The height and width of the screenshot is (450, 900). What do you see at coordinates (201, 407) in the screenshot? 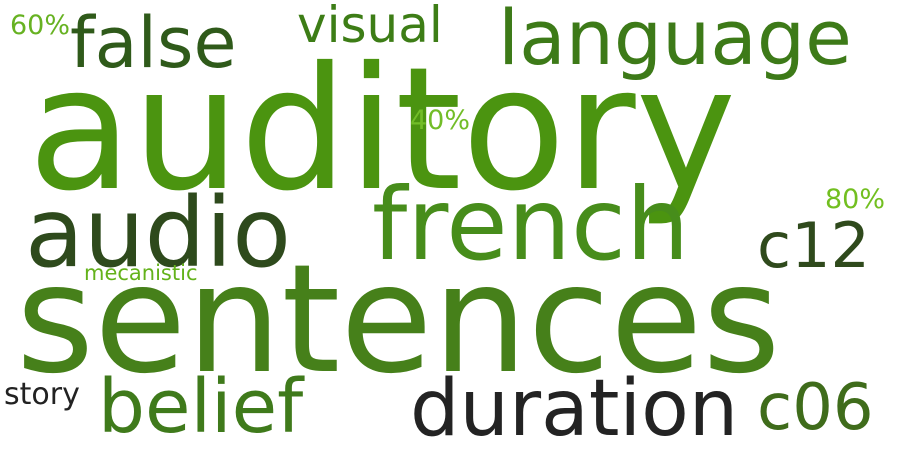
I see `word-belief: belief` at bounding box center [201, 407].